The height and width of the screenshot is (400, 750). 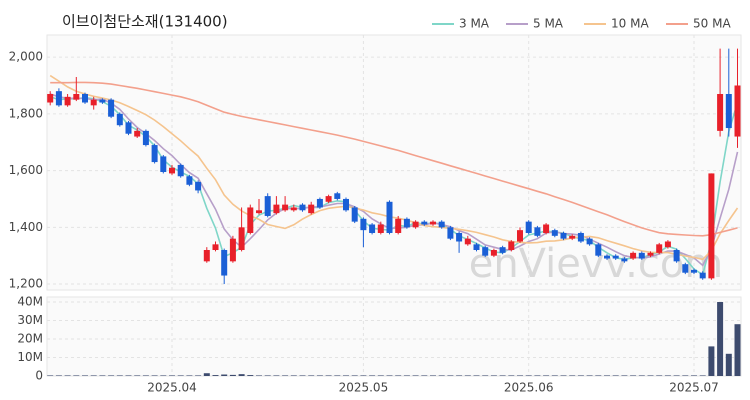 What do you see at coordinates (364, 388) in the screenshot?
I see `x-tick-label: 2025.05` at bounding box center [364, 388].